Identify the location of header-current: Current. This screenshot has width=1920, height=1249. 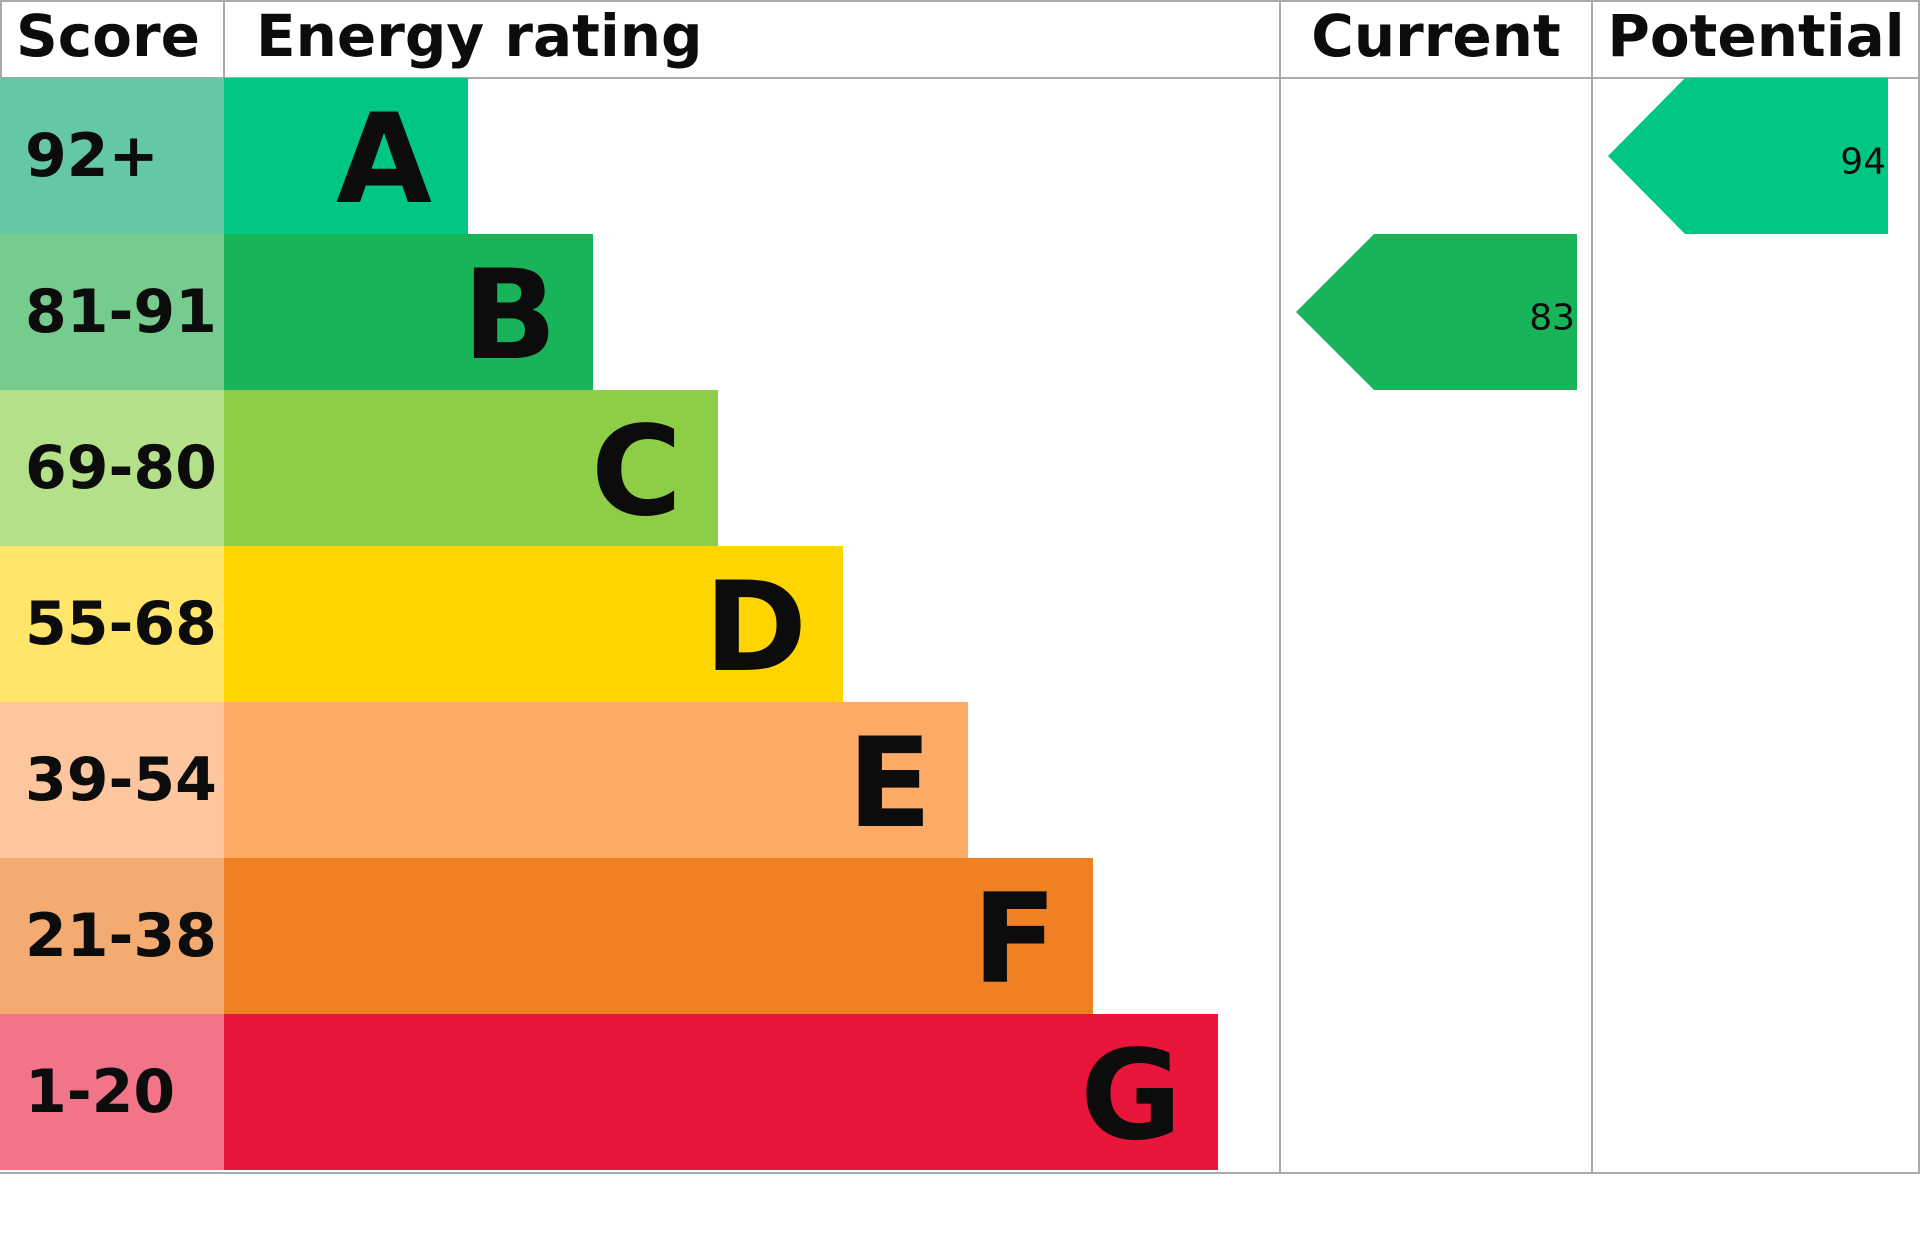
(1435, 36).